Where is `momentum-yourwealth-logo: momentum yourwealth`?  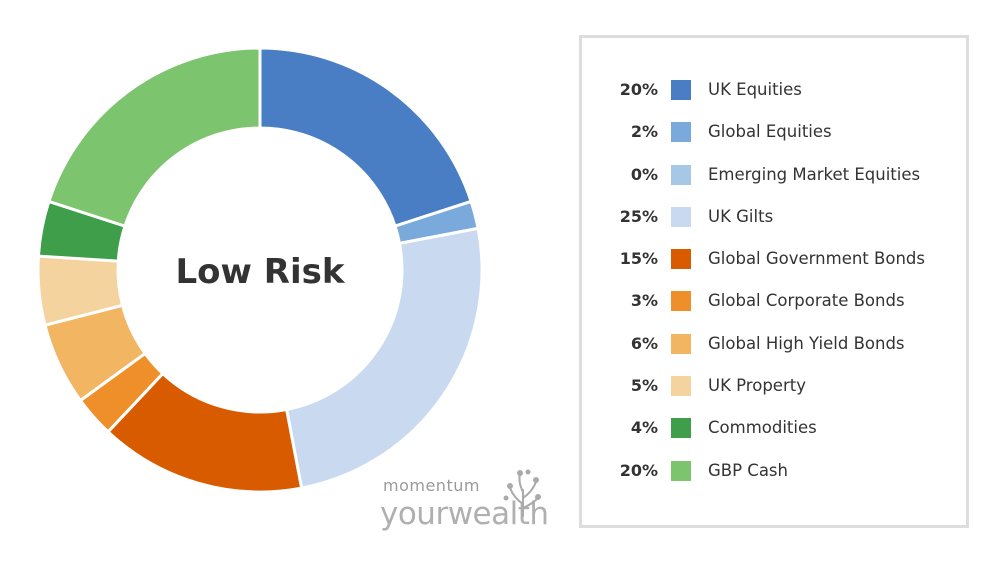 momentum-yourwealth-logo: momentum yourwealth is located at coordinates (472, 504).